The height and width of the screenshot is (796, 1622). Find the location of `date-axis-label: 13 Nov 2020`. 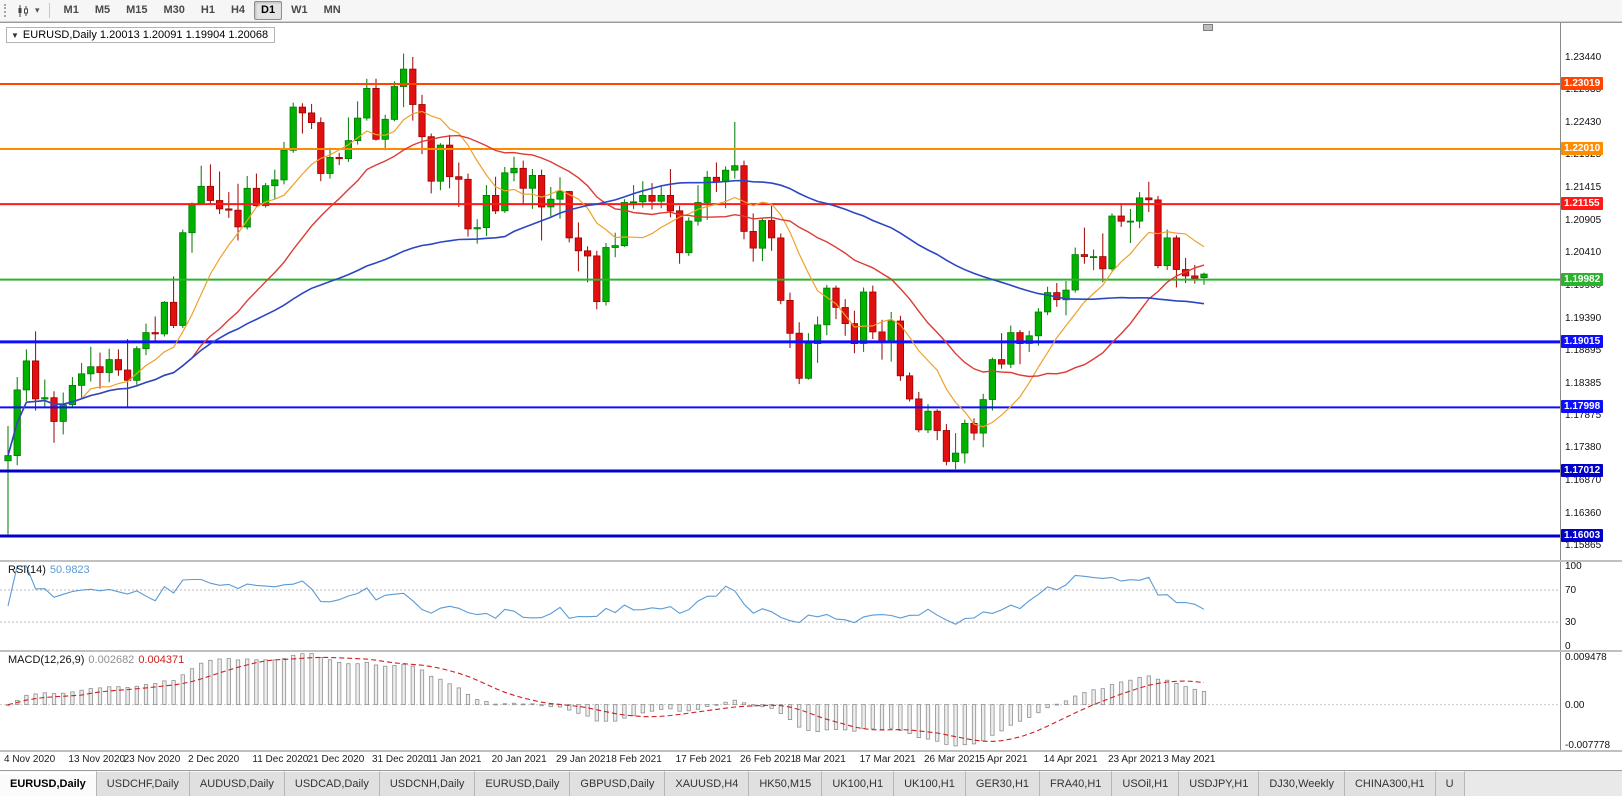

date-axis-label: 13 Nov 2020 is located at coordinates (97, 759).